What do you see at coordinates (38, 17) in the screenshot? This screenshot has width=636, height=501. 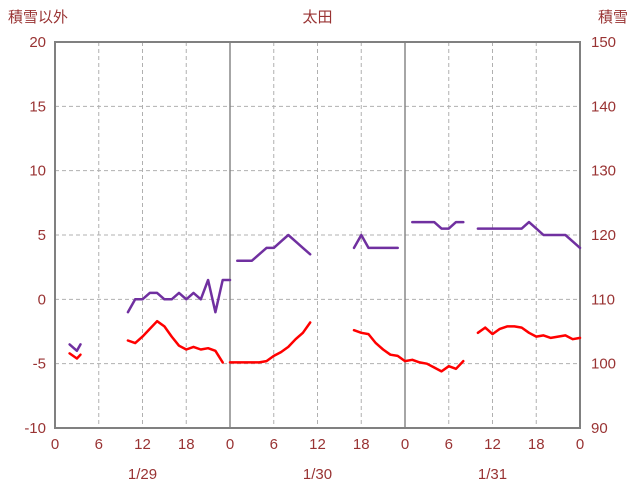 I see `left-axis-title: 積雪以外` at bounding box center [38, 17].